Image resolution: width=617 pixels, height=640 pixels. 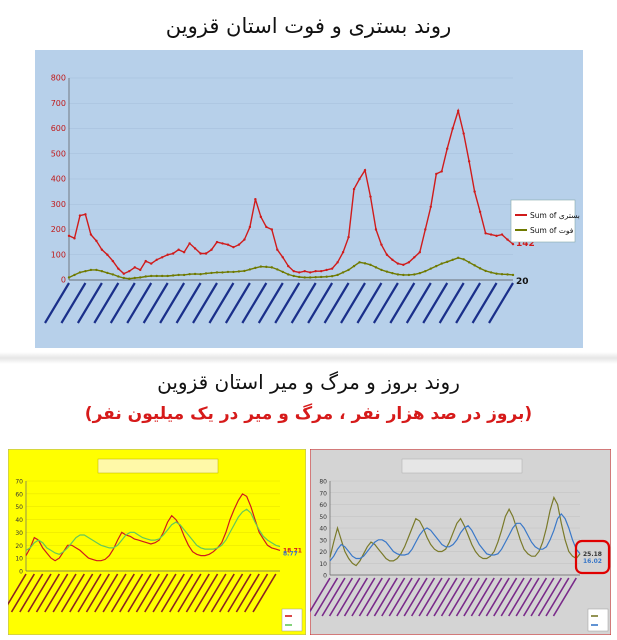 I want to click on series-end-label: 8.77, so click(x=290, y=554).